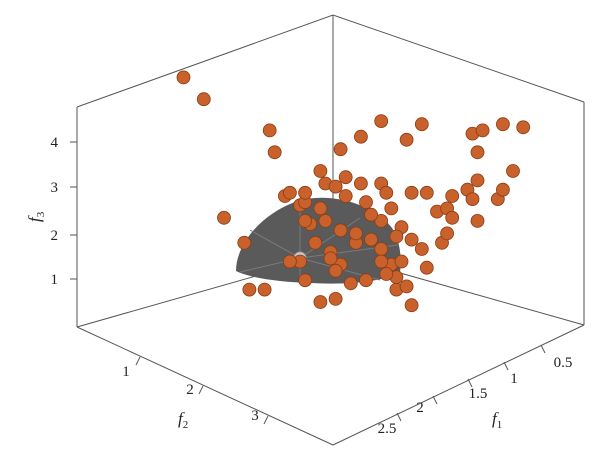  I want to click on f1-tick-label-2: 1, so click(514, 379).